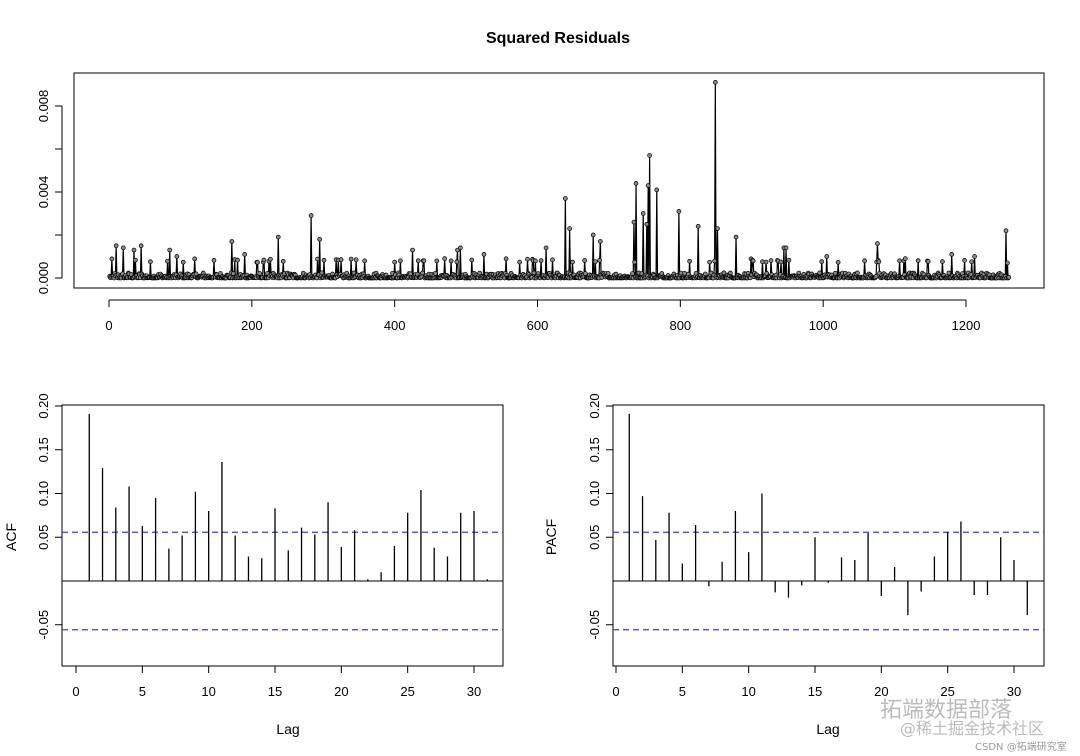 The image size is (1080, 756). I want to click on y-tick-label: 0.15, so click(43, 449).